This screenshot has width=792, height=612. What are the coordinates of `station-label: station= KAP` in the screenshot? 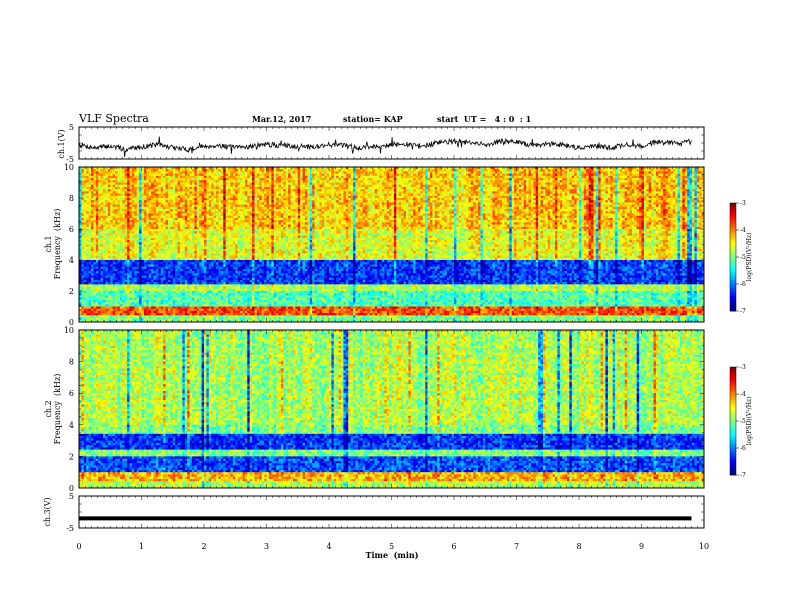 It's located at (373, 119).